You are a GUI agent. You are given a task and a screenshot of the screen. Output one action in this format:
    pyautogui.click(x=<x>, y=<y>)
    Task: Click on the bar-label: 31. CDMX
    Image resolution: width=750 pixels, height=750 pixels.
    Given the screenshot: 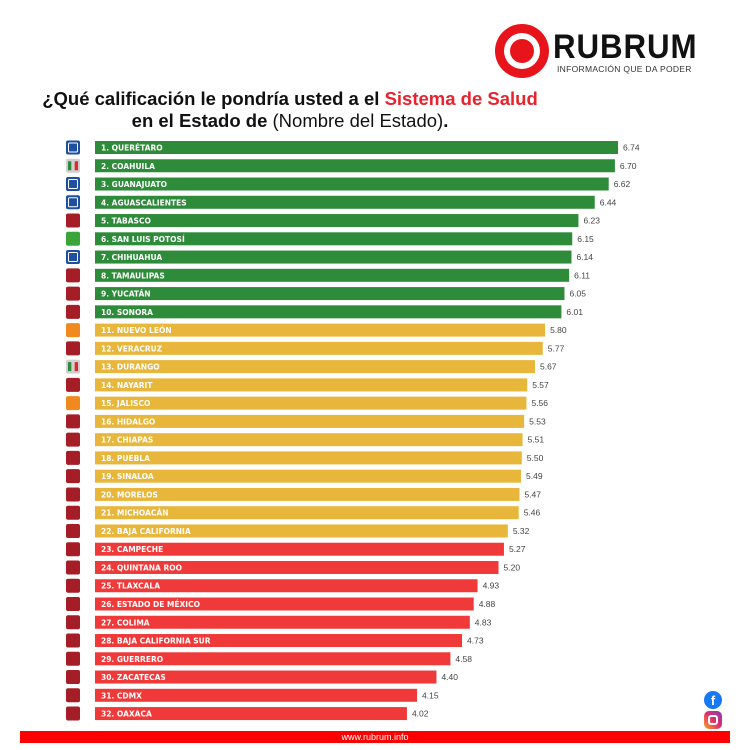 What is the action you would take?
    pyautogui.click(x=121, y=695)
    